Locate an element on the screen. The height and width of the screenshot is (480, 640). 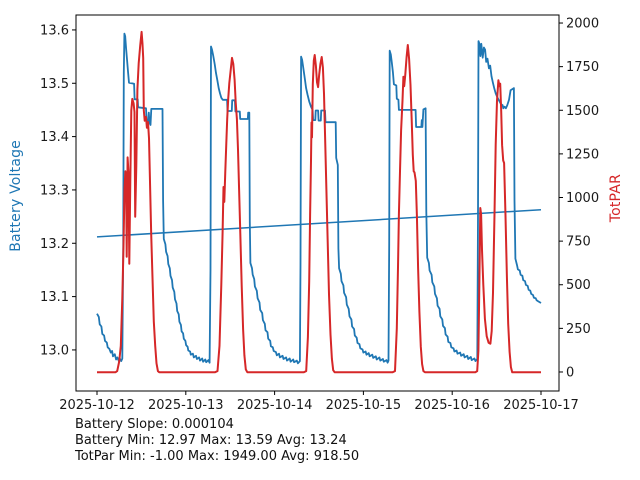
x-tick-label: 2025-10-15 is located at coordinates (364, 405).